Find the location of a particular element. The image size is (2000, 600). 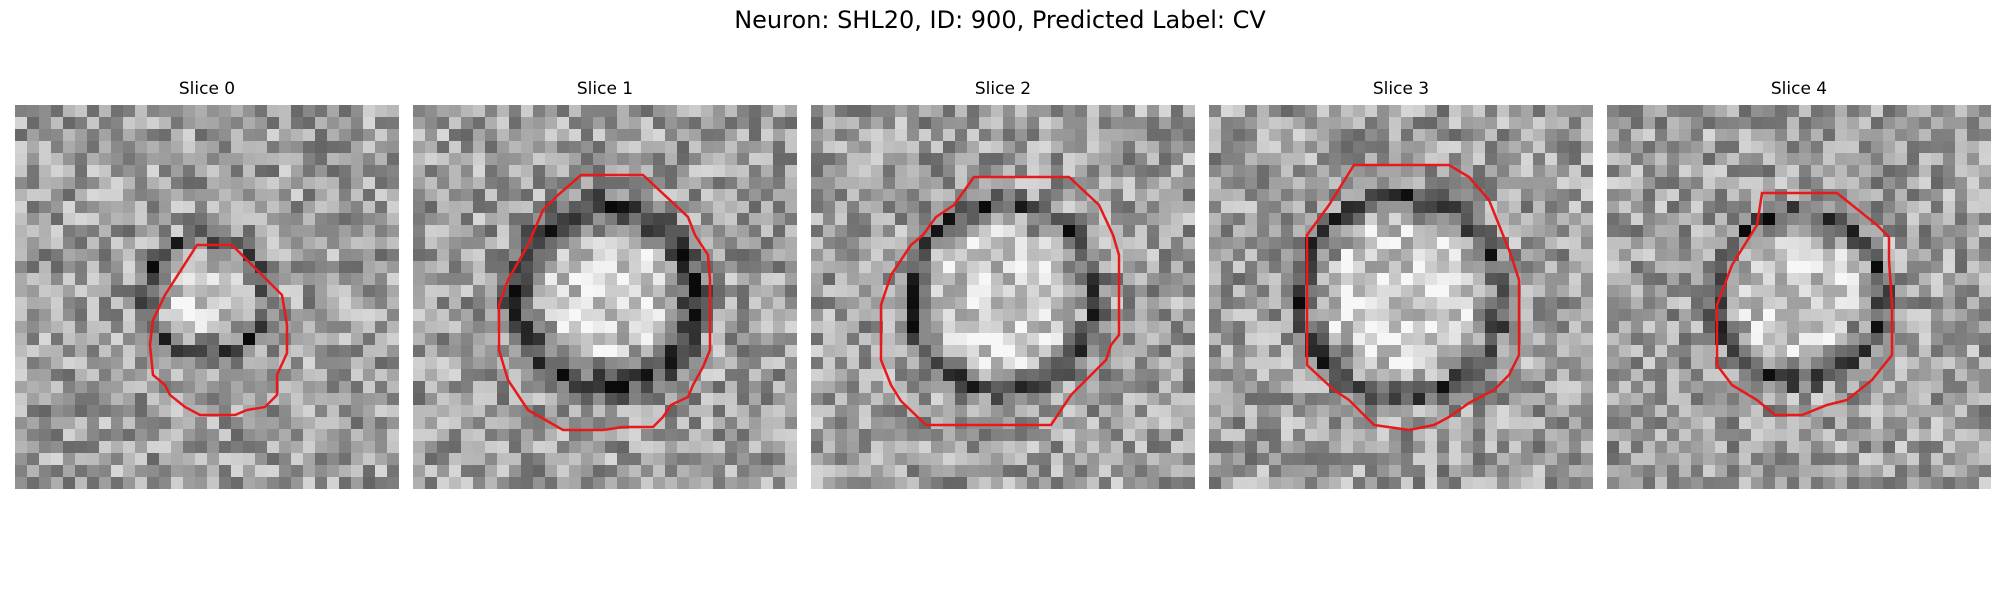

slice-panel-4: Slice 4 is located at coordinates (1799, 284).